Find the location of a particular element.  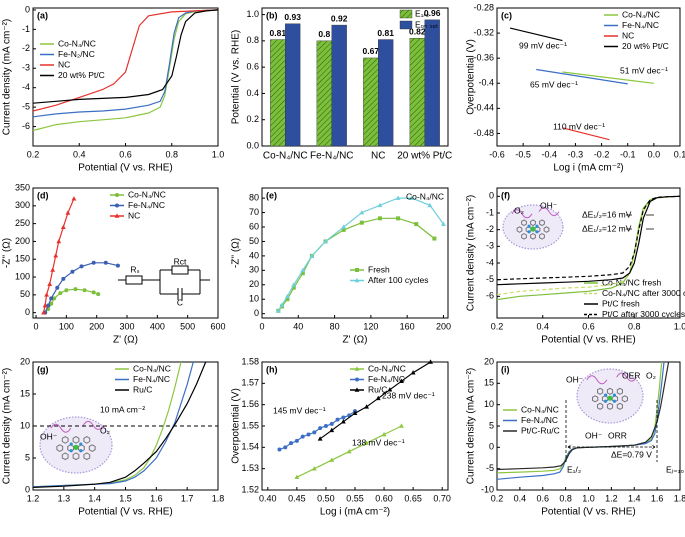

inset-adsorbate is located at coordinates (61, 428).